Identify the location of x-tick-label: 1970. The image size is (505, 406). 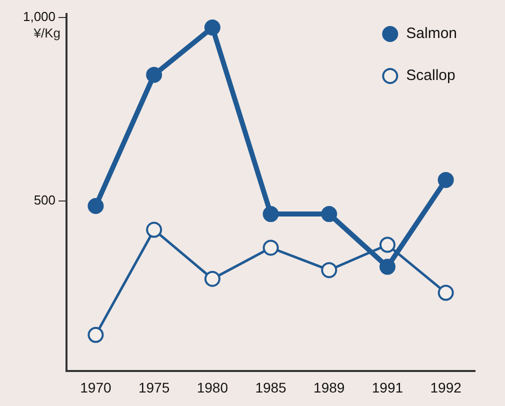
(96, 387).